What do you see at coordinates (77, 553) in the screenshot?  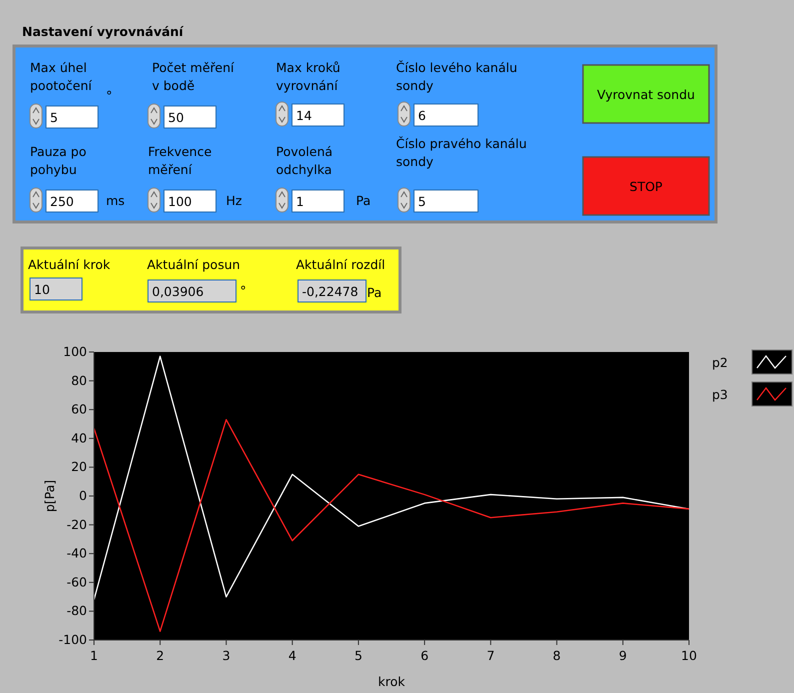 I see `y-tick-label: -40` at bounding box center [77, 553].